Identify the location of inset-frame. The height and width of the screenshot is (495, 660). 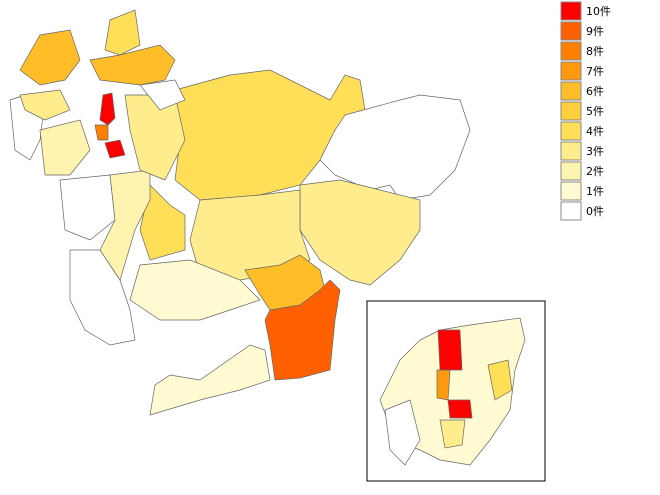
(456, 391).